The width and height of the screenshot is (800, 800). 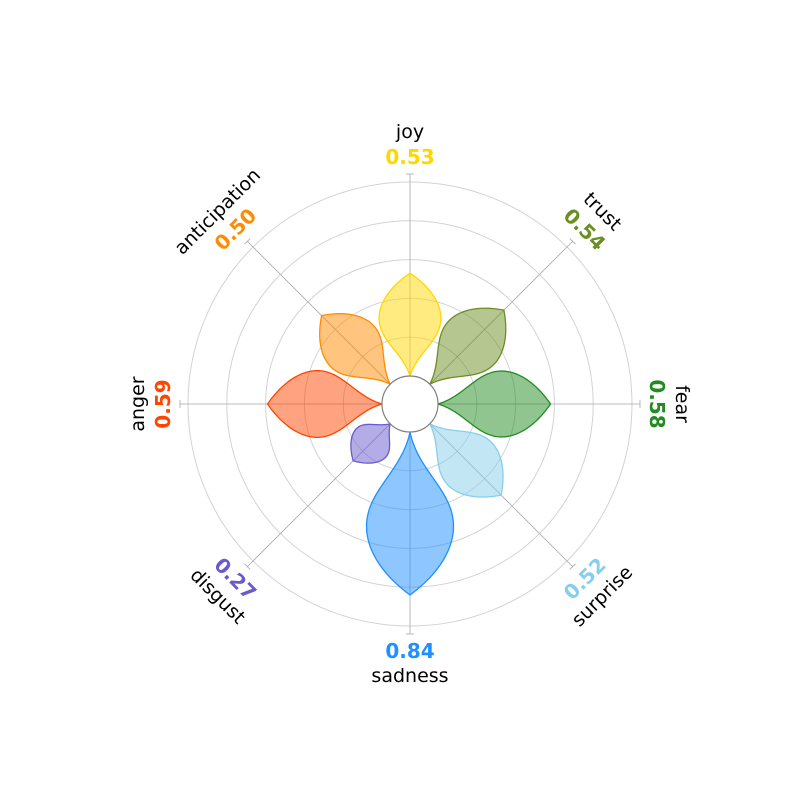 What do you see at coordinates (371, 443) in the screenshot?
I see `petal-disgust` at bounding box center [371, 443].